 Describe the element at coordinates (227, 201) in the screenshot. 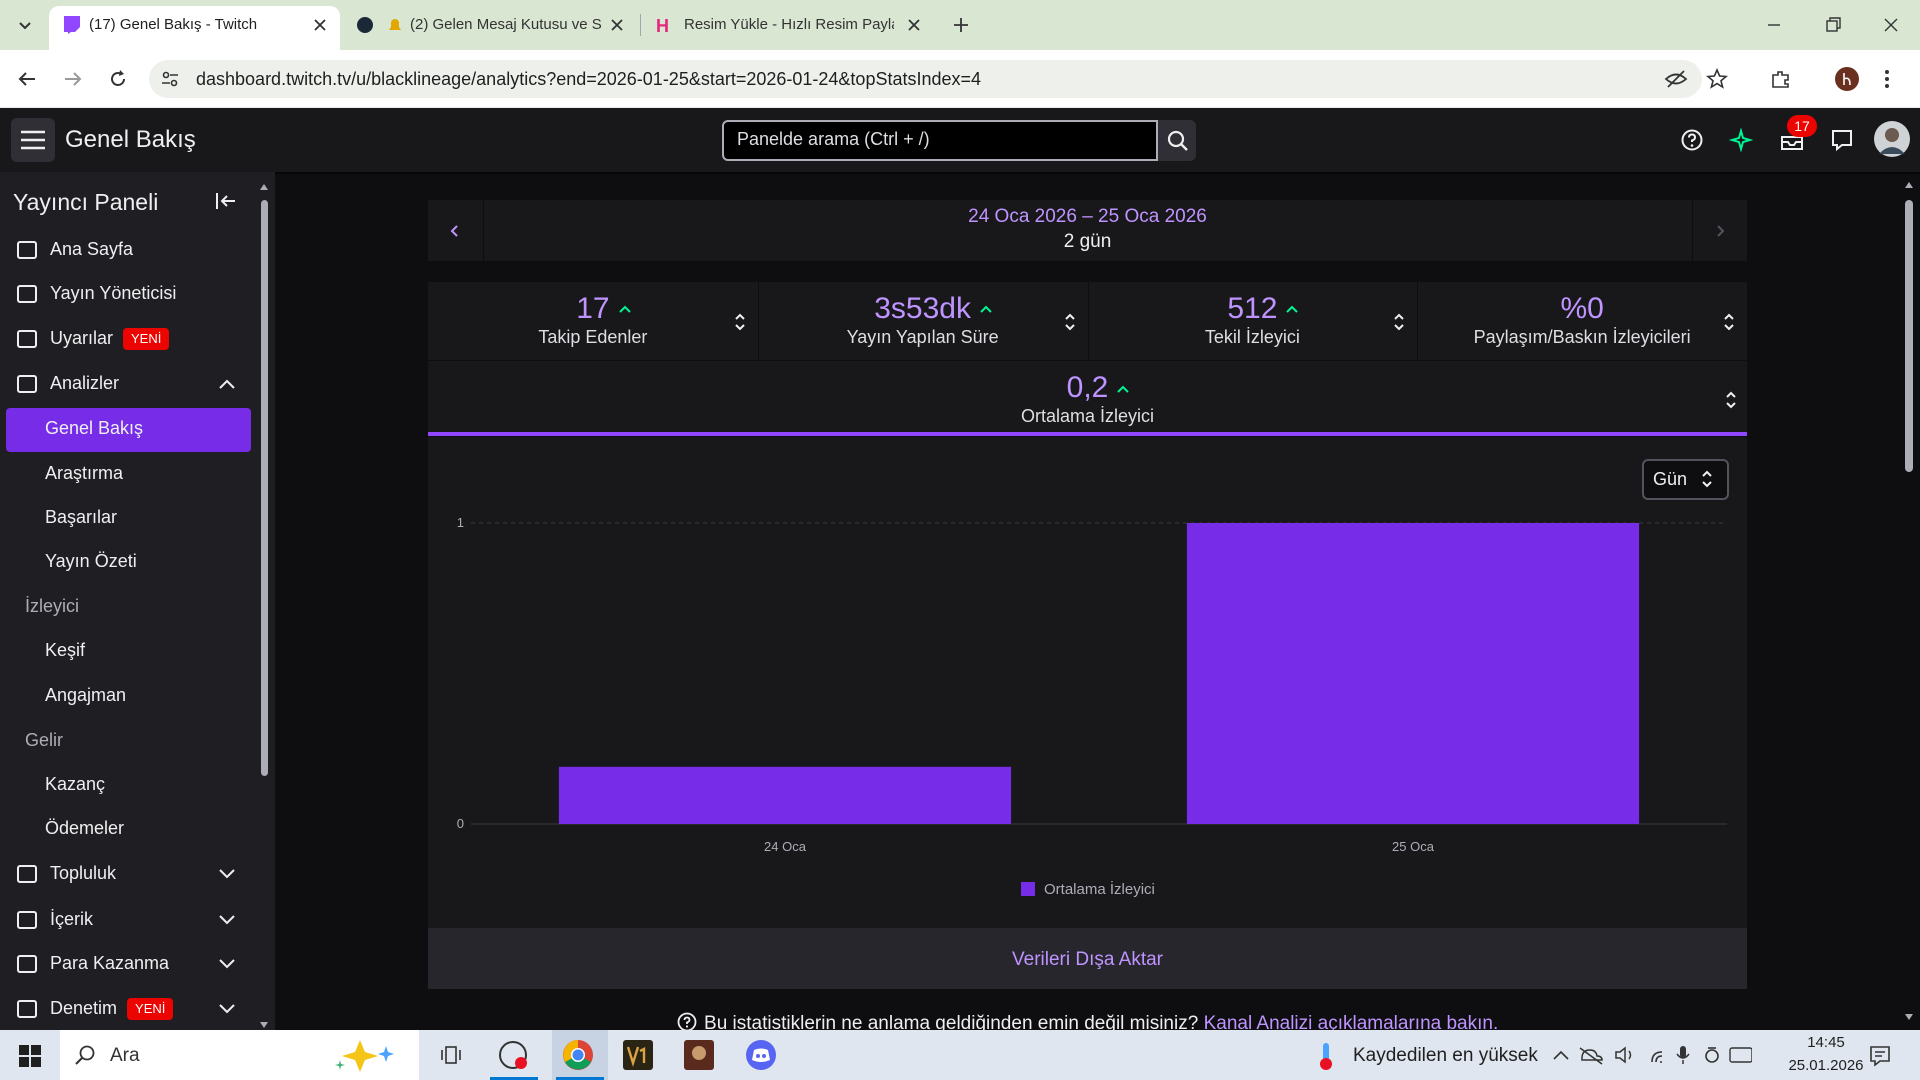

I see `collapse-sidebar` at that location.